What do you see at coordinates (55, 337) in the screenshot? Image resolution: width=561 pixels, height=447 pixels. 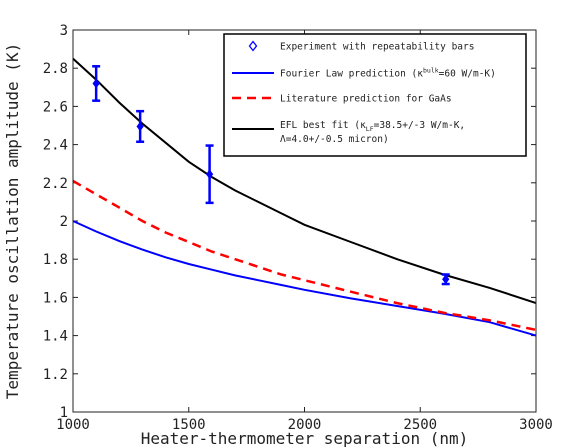 I see `y-tick-label: 1.4` at bounding box center [55, 337].